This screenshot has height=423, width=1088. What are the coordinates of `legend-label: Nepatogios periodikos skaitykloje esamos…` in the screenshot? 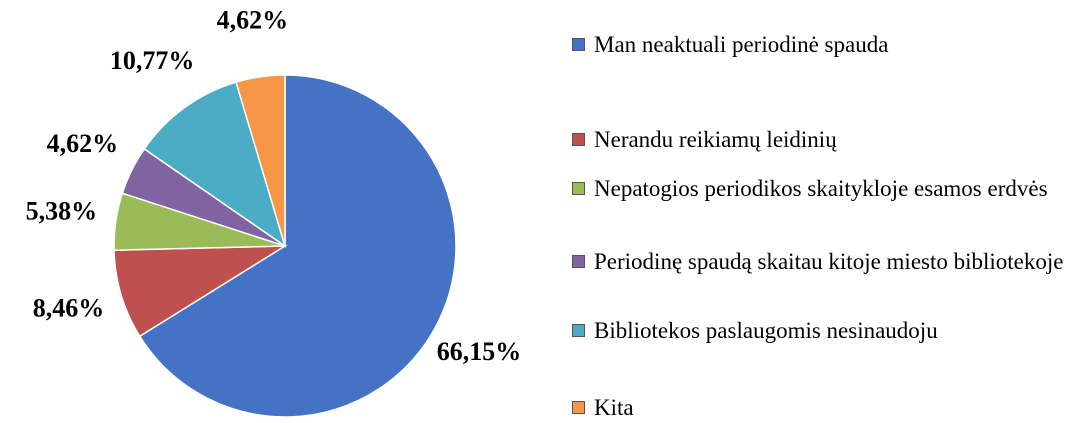 It's located at (821, 188).